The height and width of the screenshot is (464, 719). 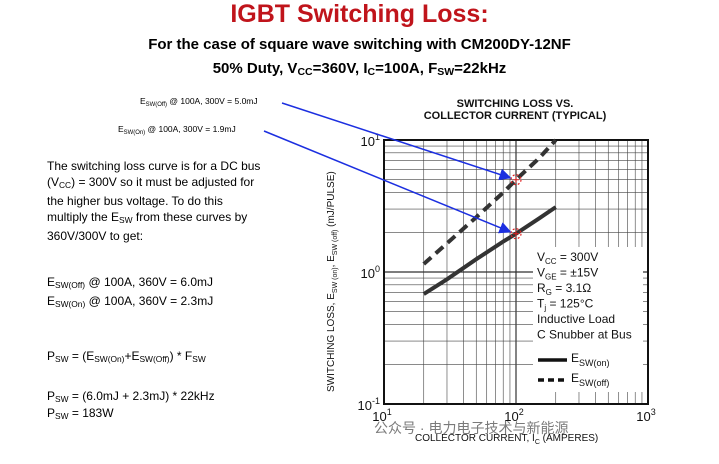 I want to click on explanation-line: 360V/300V to get:, so click(x=95, y=236).